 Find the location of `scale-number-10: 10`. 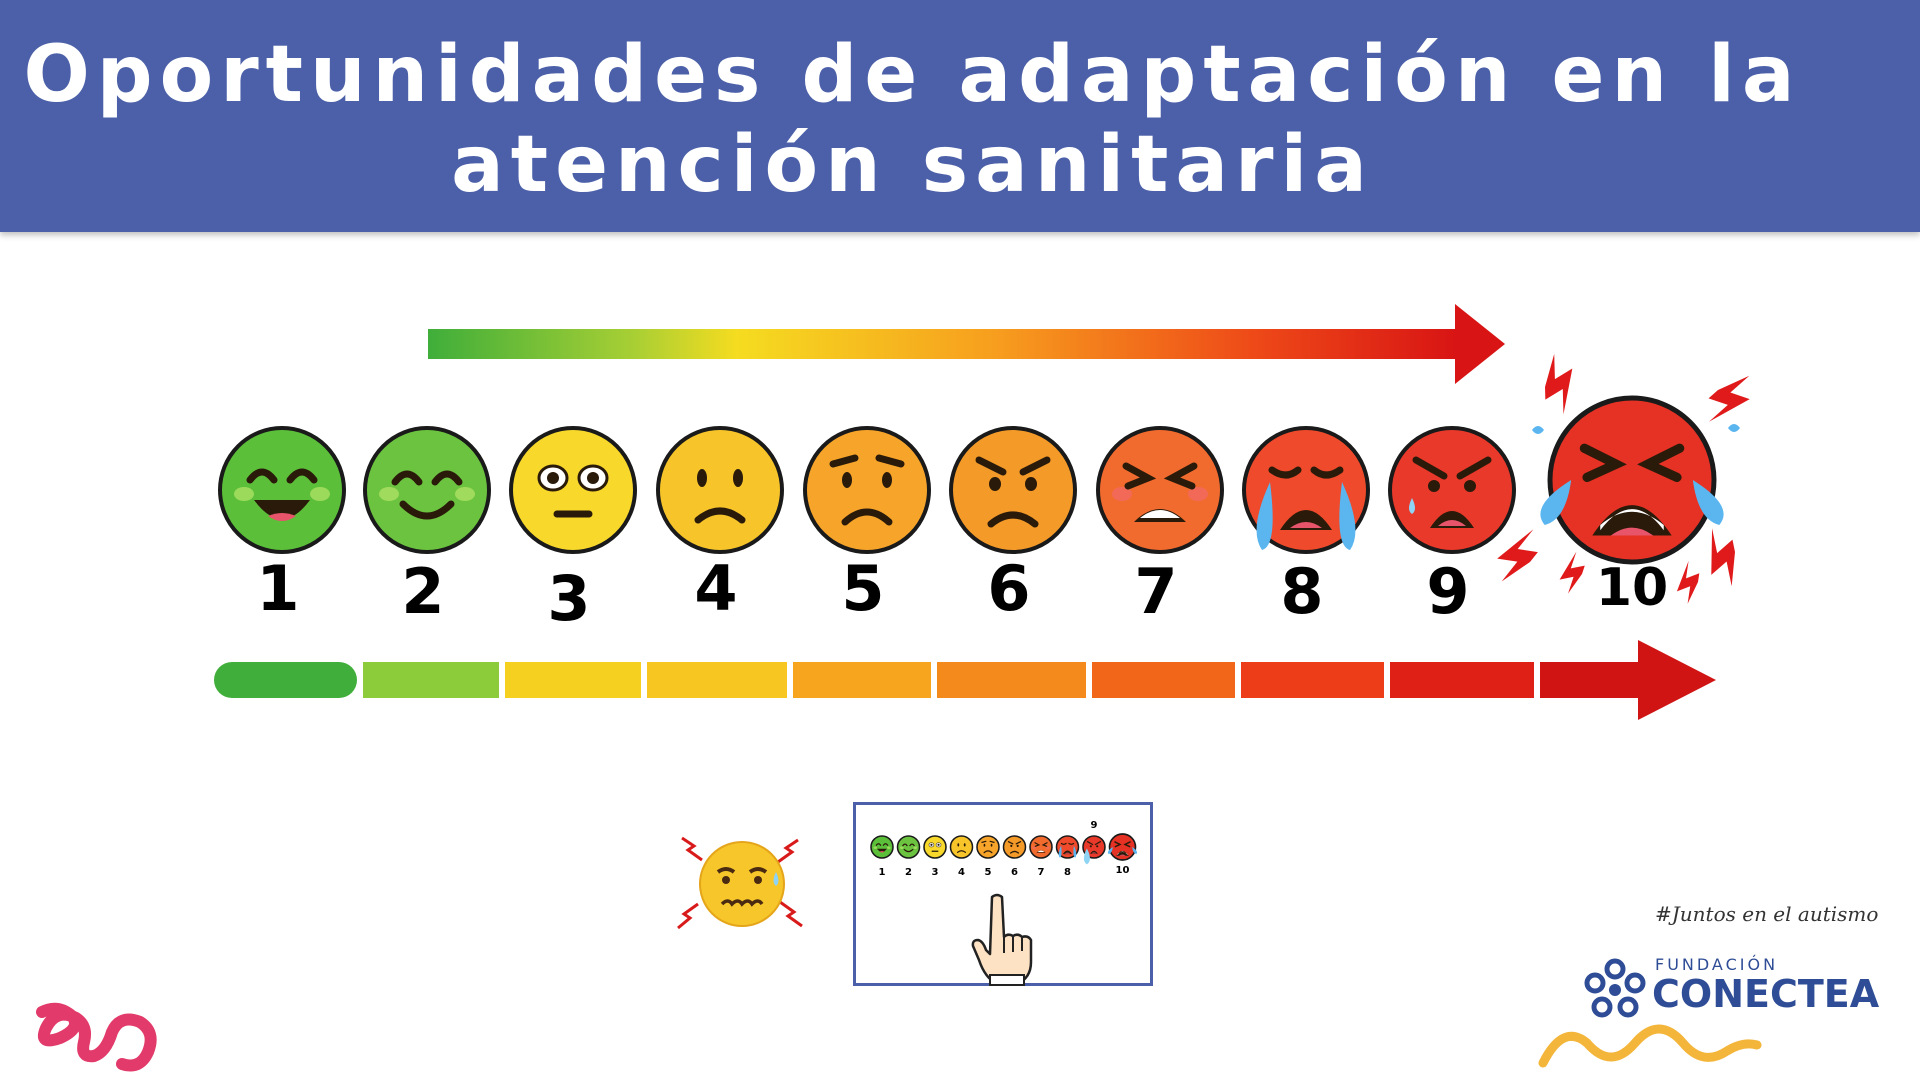

scale-number-10: 10 is located at coordinates (1632, 588).